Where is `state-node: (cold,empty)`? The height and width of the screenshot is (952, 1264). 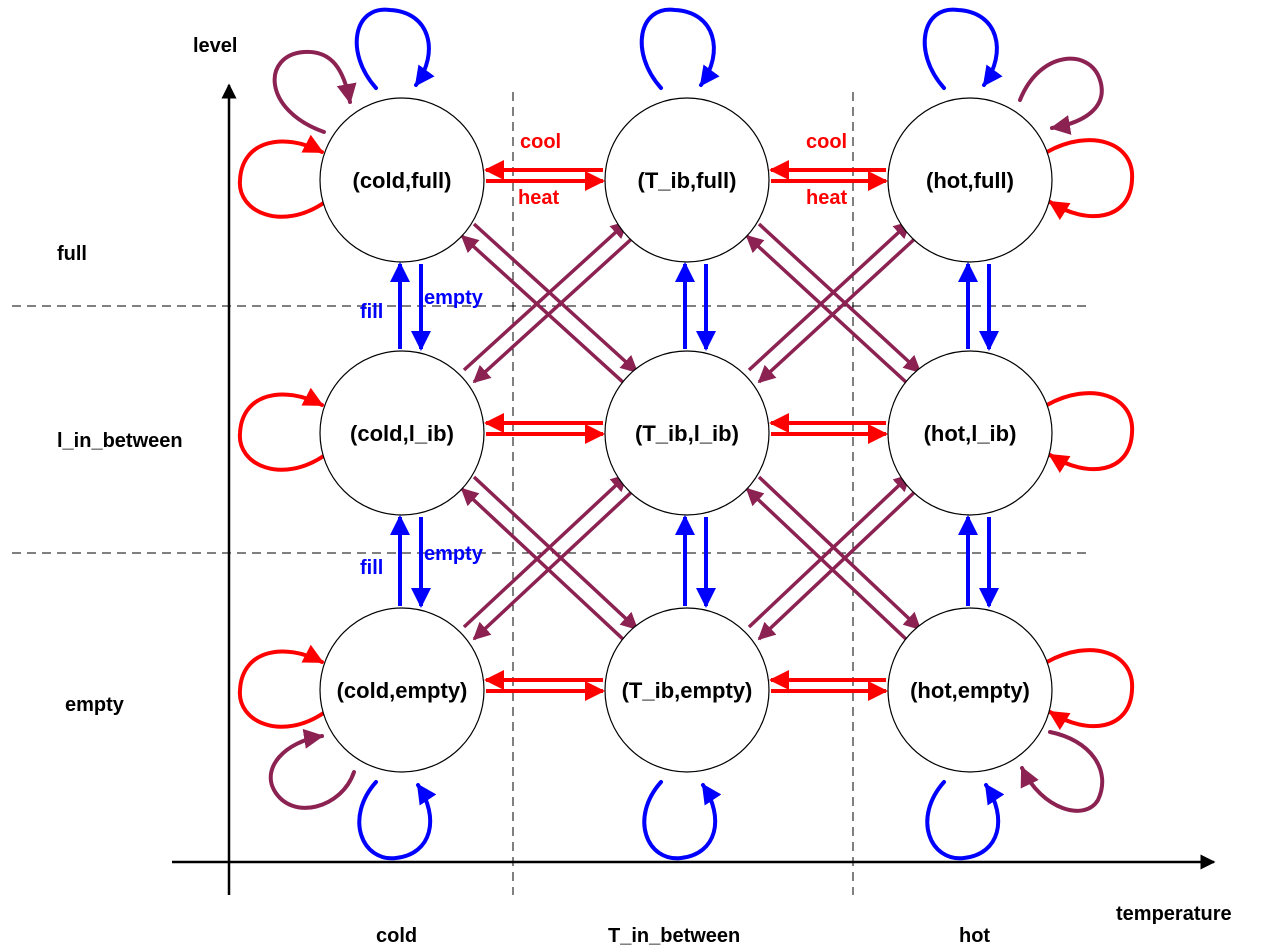 state-node: (cold,empty) is located at coordinates (402, 690).